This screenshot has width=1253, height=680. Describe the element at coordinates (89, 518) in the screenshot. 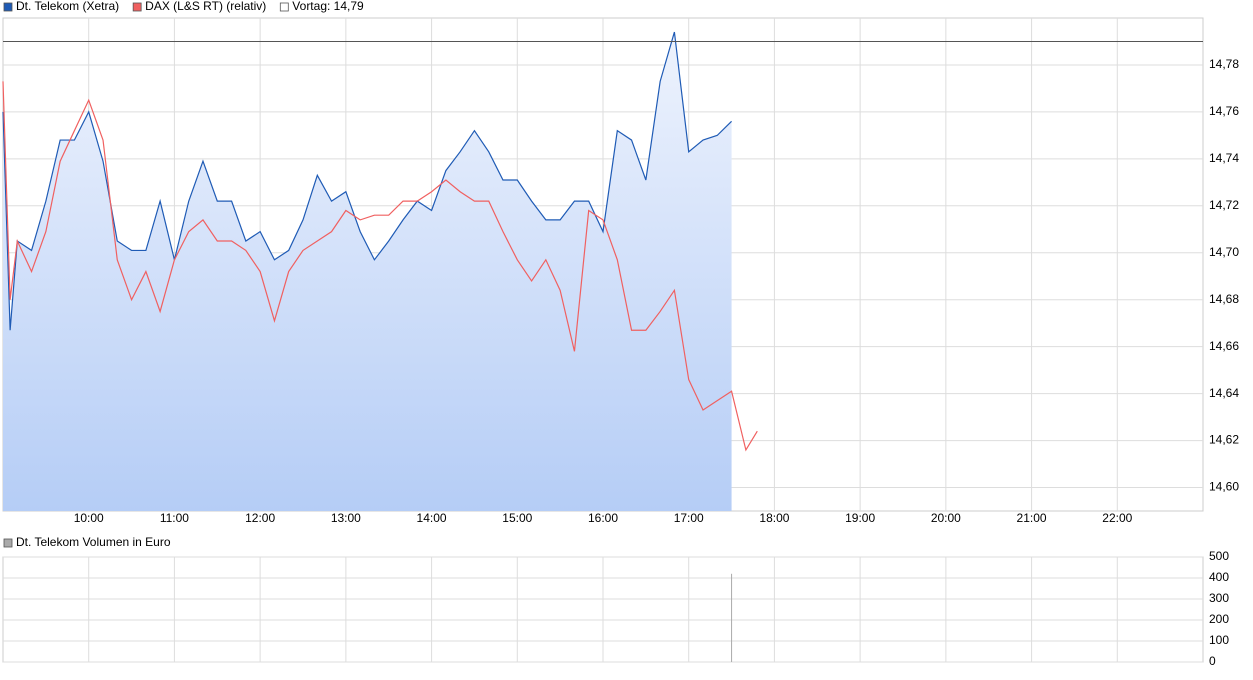

I see `x-tick-label: 10:00` at that location.